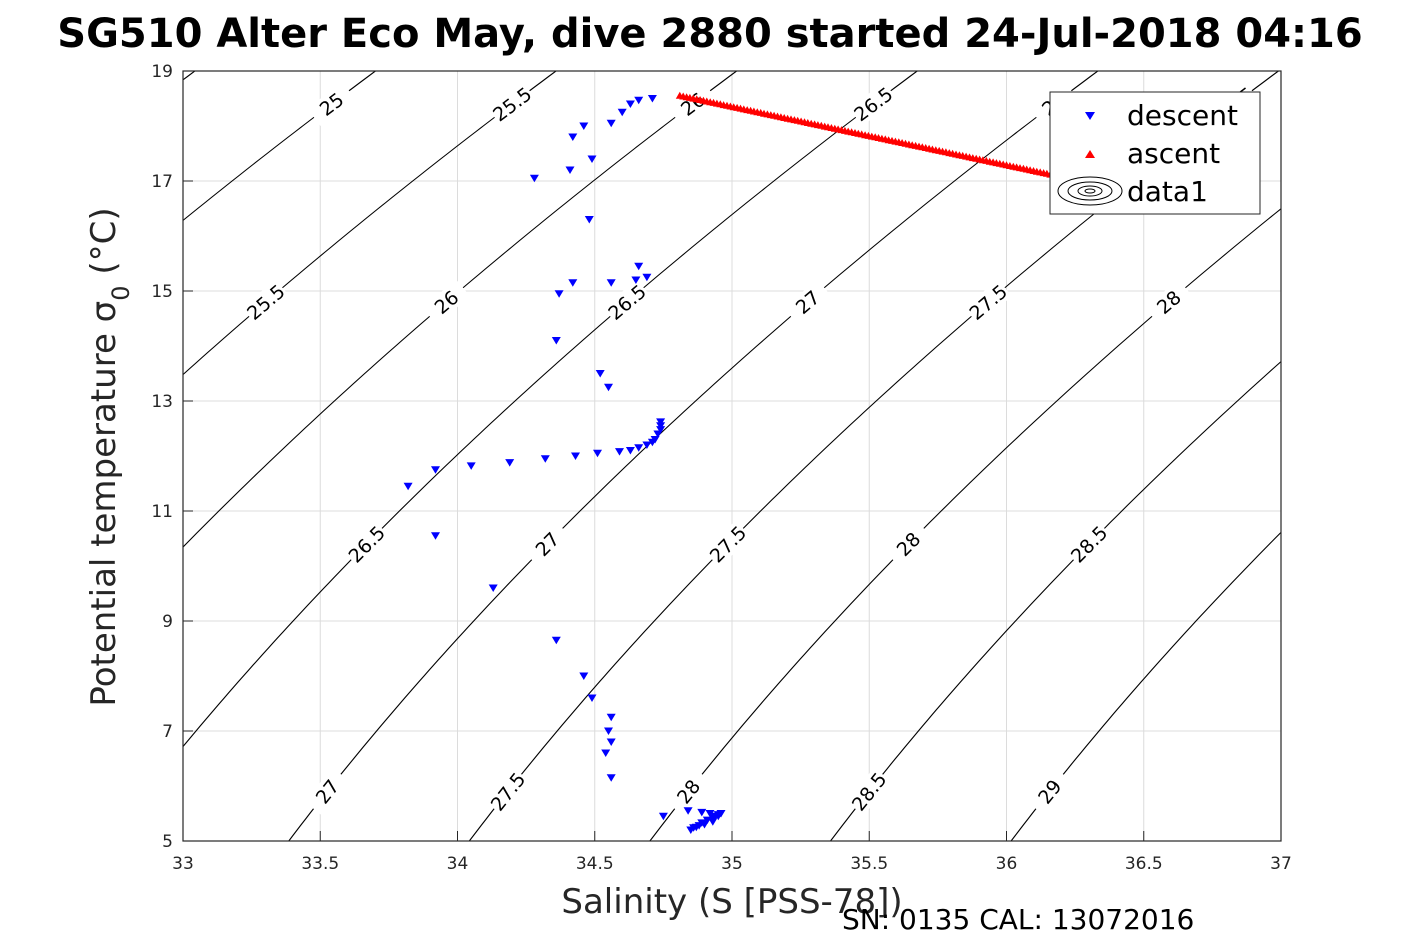 The height and width of the screenshot is (945, 1417). What do you see at coordinates (1167, 191) in the screenshot?
I see `legend-data1-label: data1` at bounding box center [1167, 191].